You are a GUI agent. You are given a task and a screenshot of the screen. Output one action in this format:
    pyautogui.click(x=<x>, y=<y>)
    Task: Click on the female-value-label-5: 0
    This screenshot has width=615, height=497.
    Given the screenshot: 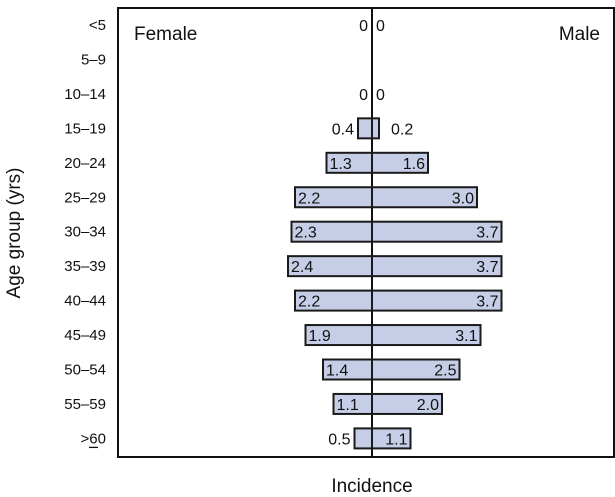 What is the action you would take?
    pyautogui.click(x=363, y=26)
    